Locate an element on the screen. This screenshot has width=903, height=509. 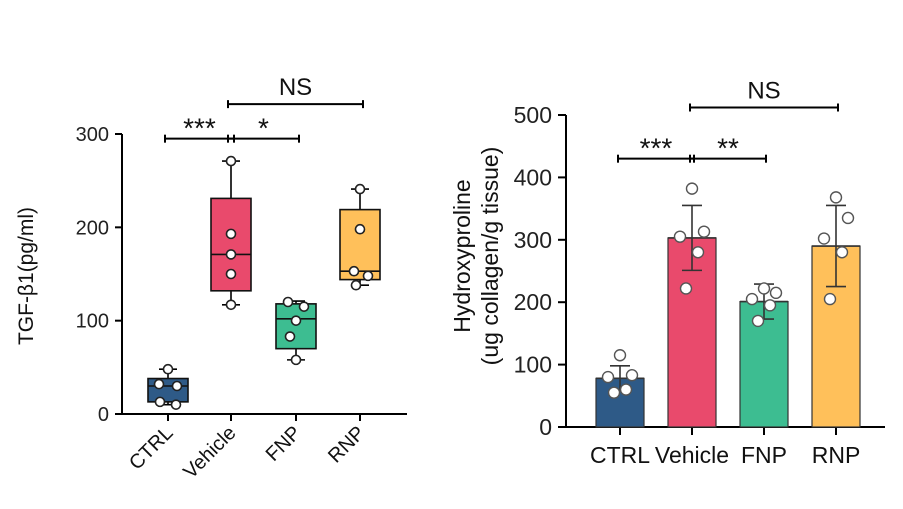
box-fnp is located at coordinates (296, 326).